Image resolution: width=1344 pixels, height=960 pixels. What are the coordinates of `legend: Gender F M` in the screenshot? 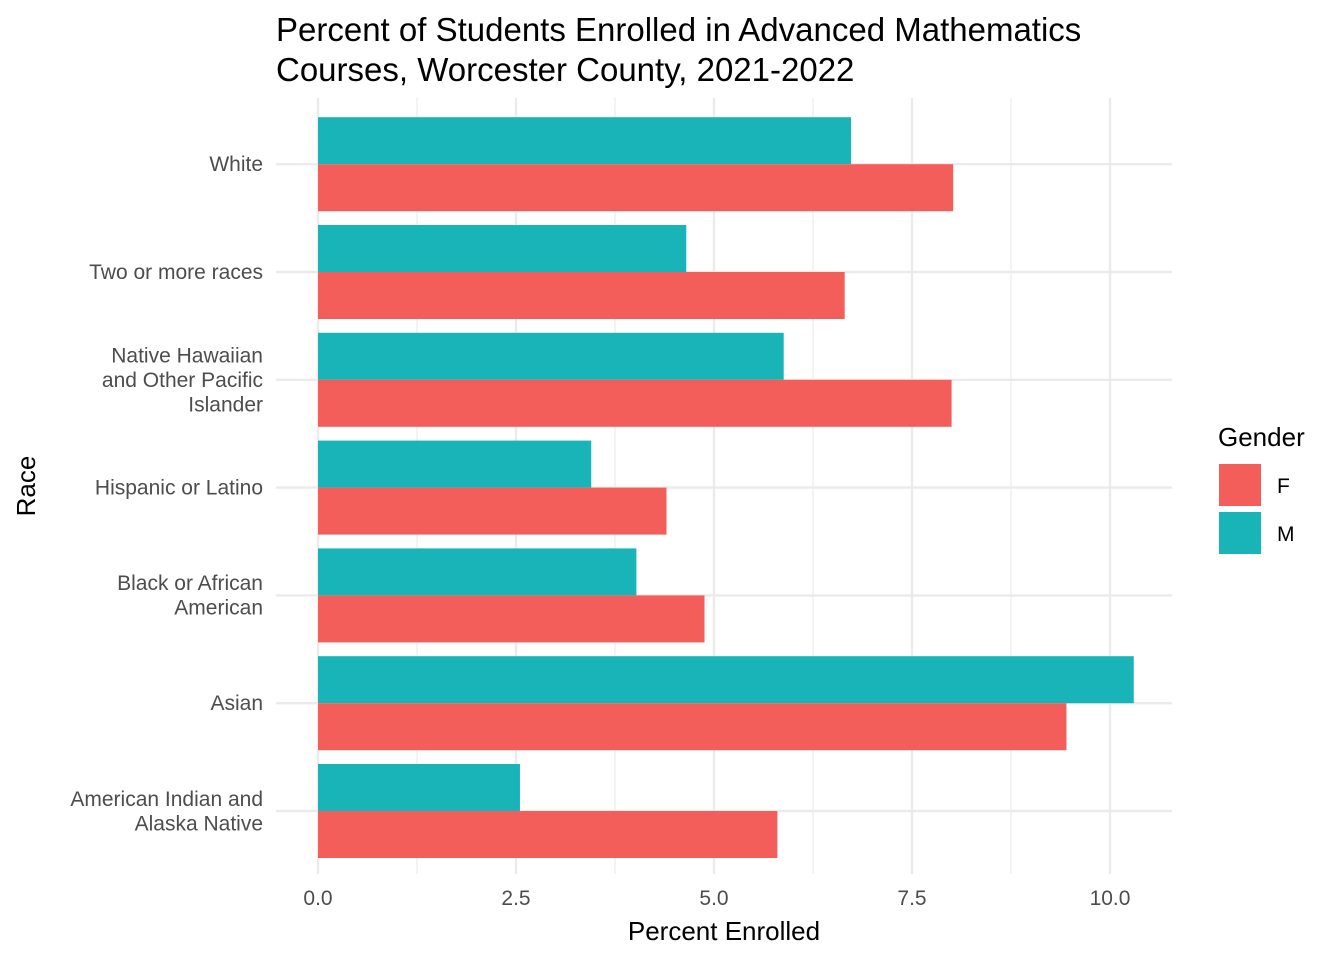 It's located at (1261, 488).